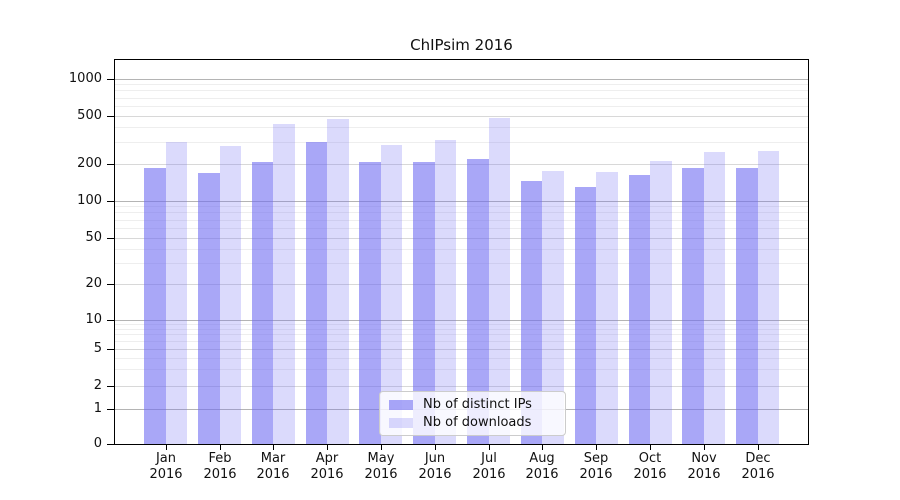 The width and height of the screenshot is (900, 500). I want to click on bar-jul-ips, so click(478, 301).